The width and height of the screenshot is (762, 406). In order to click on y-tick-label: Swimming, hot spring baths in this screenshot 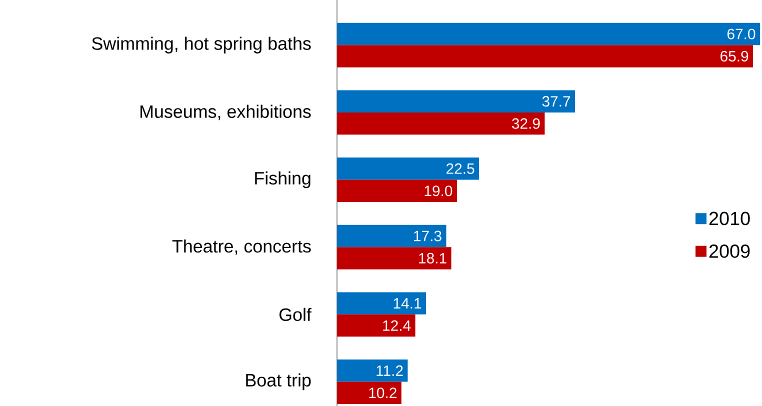, I will do `click(201, 45)`.